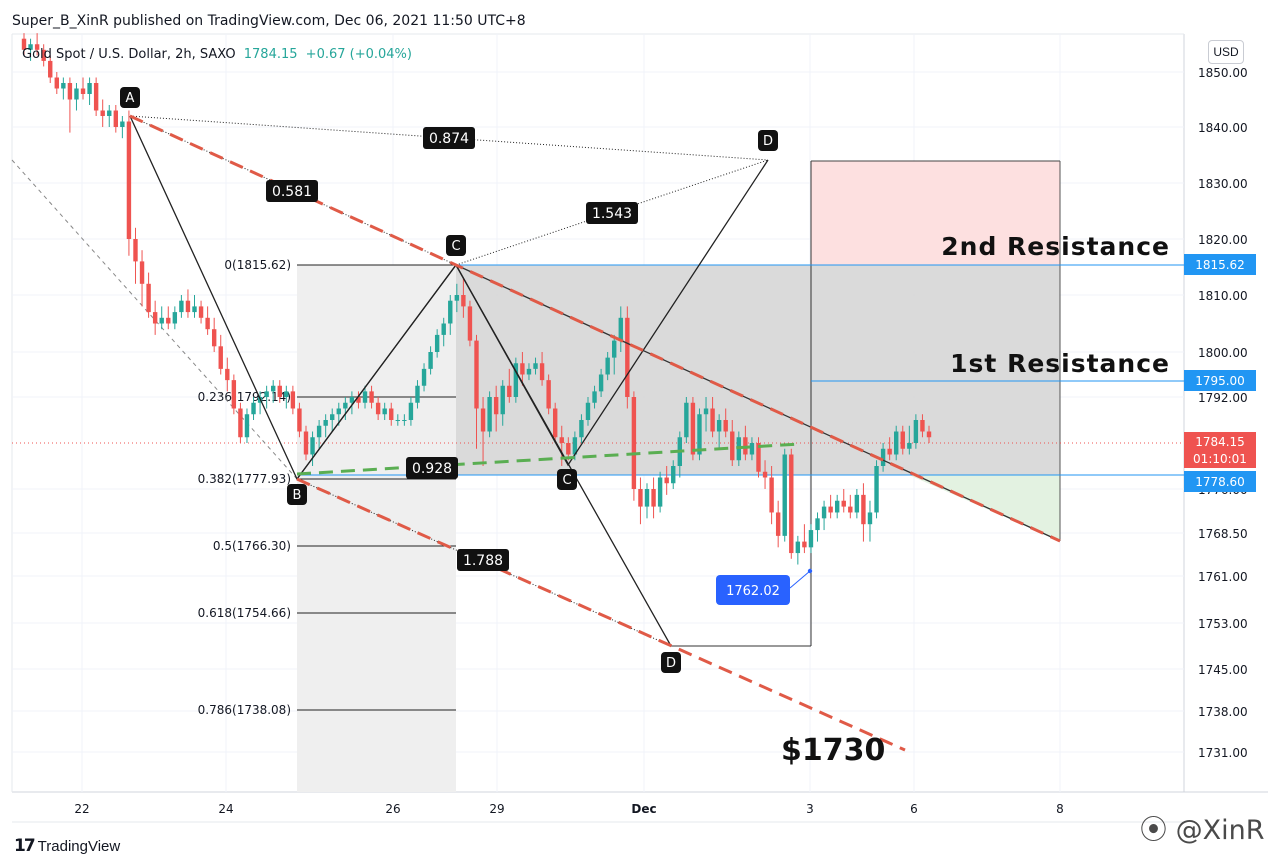 The width and height of the screenshot is (1280, 868). I want to click on point-box-c2, so click(567, 479).